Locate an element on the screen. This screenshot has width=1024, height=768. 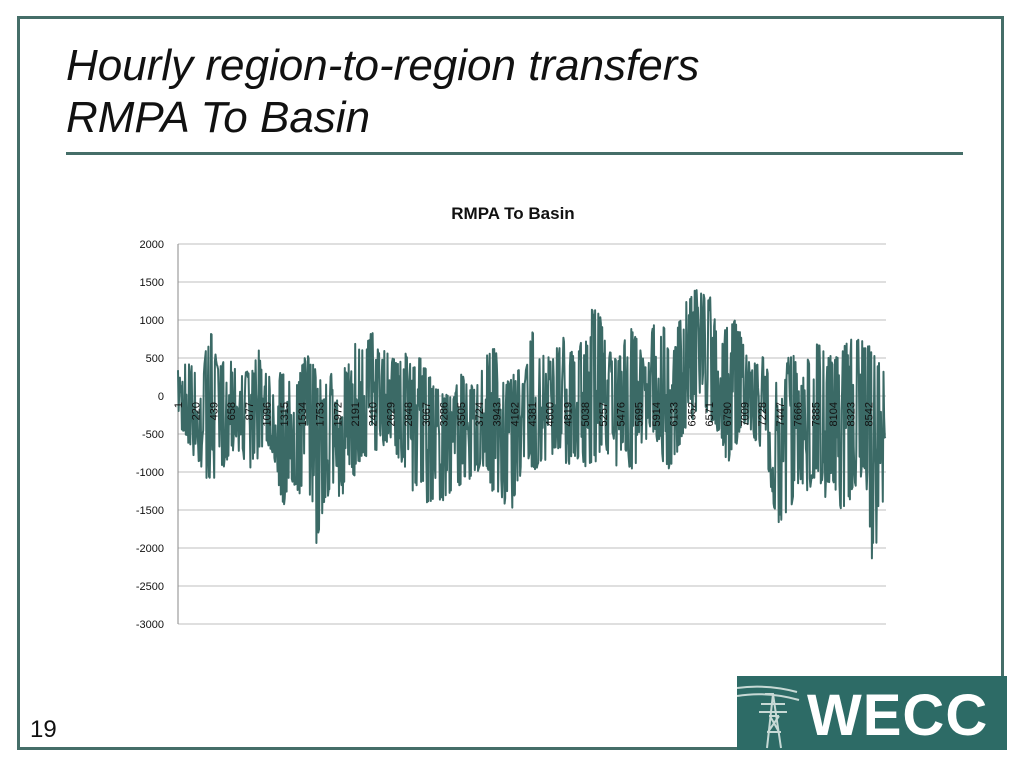
x-tick-label: 4381 is located at coordinates (533, 414).